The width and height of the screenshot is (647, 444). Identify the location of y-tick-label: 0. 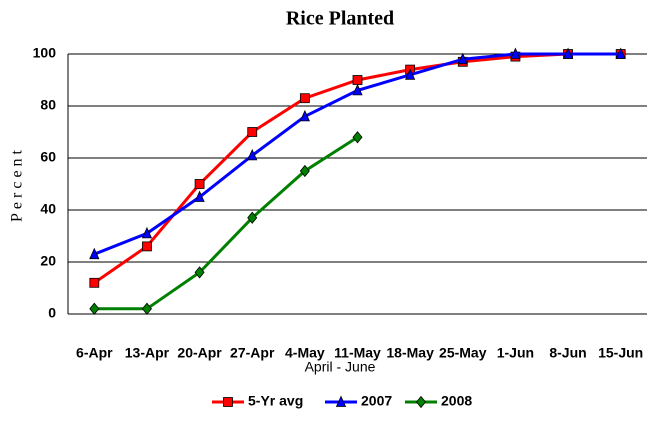
(52, 313).